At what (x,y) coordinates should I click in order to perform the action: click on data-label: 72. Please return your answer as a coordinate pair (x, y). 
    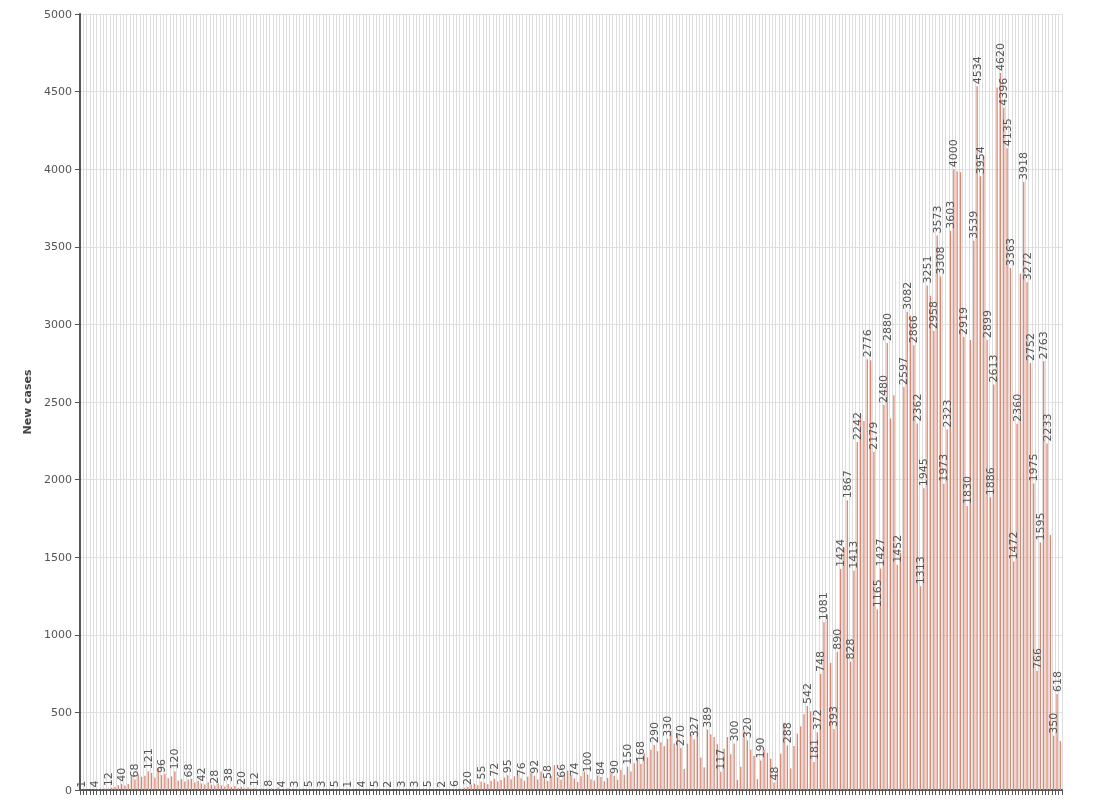
    Looking at the image, I should click on (494, 769).